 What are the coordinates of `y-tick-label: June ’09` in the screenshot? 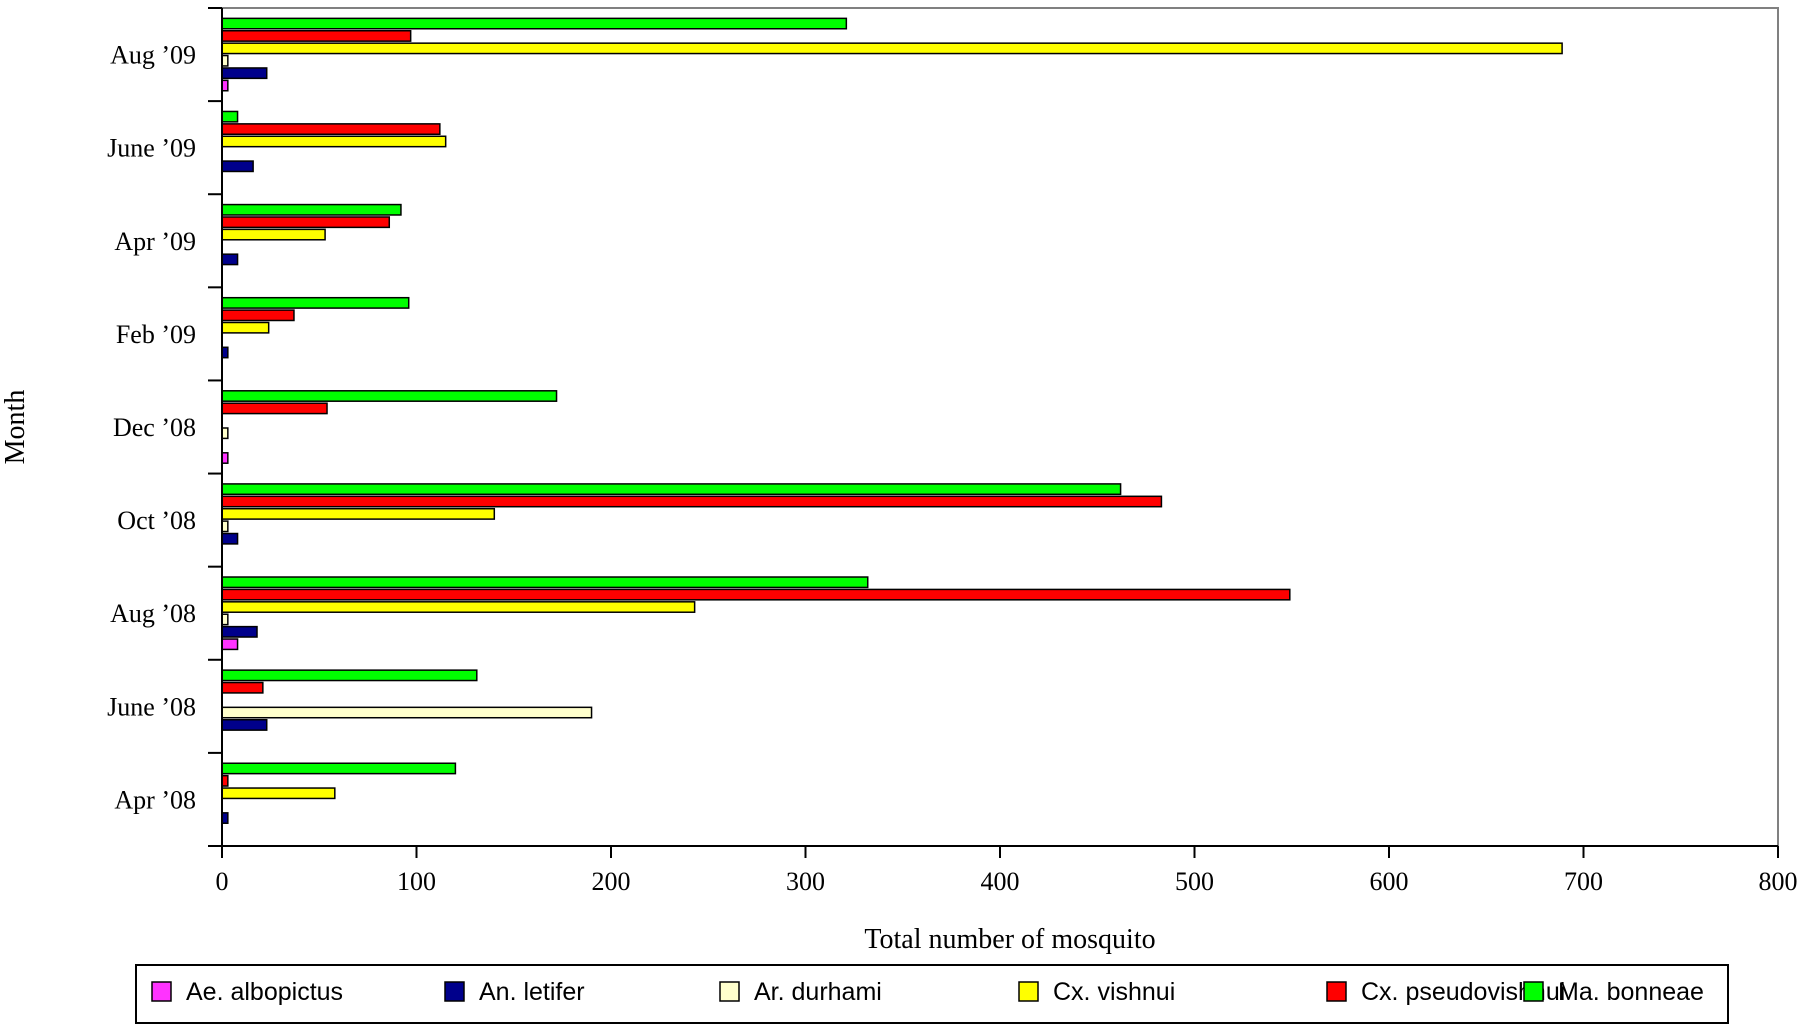 It's located at (151, 148).